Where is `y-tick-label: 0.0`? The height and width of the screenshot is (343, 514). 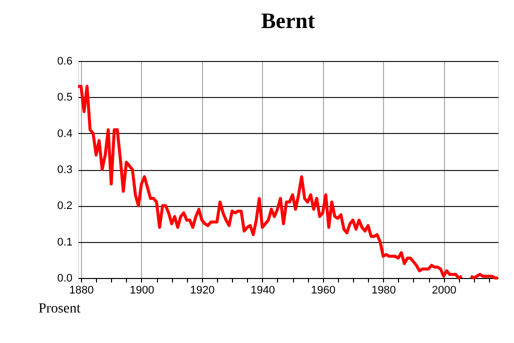
y-tick-label: 0.0 is located at coordinates (64, 278).